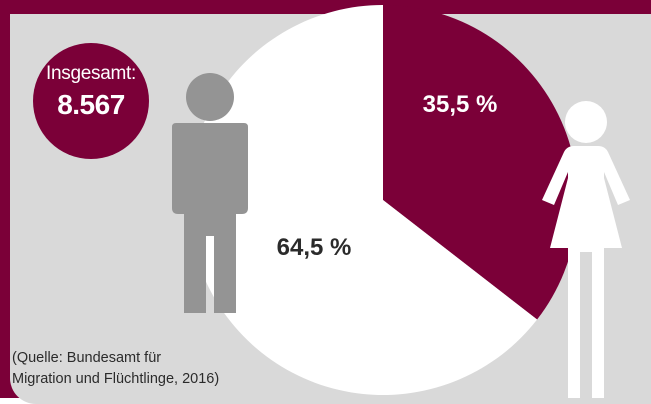  What do you see at coordinates (91, 73) in the screenshot?
I see `total-label: Insgesamt:` at bounding box center [91, 73].